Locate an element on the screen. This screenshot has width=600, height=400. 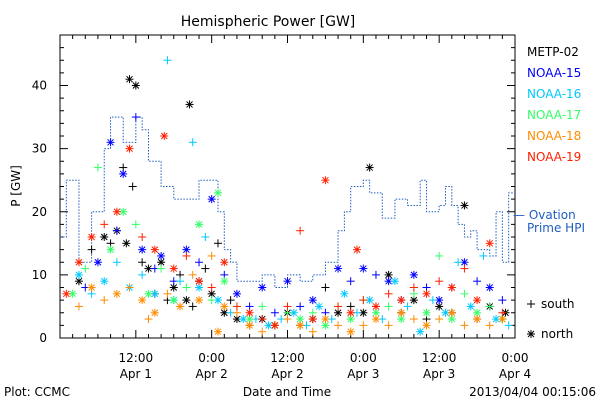
legend-entry-noaa-19: NOAA-19 is located at coordinates (554, 157).